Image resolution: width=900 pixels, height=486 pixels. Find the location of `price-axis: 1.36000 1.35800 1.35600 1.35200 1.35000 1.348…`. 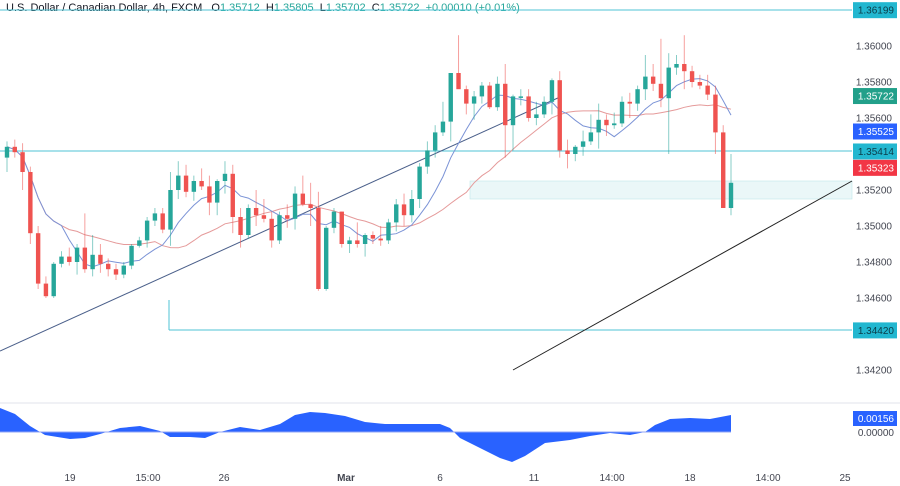

price-axis: 1.36000 1.35800 1.35600 1.35200 1.35000 1.348… is located at coordinates (875, 220).